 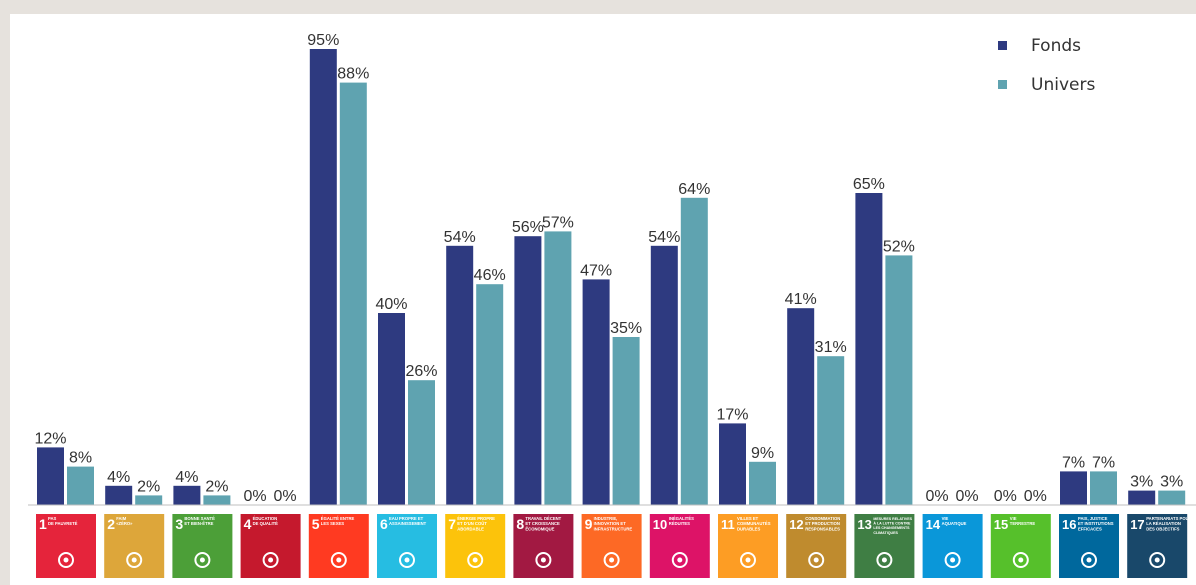 What do you see at coordinates (1089, 560) in the screenshot?
I see `dove-icon` at bounding box center [1089, 560].